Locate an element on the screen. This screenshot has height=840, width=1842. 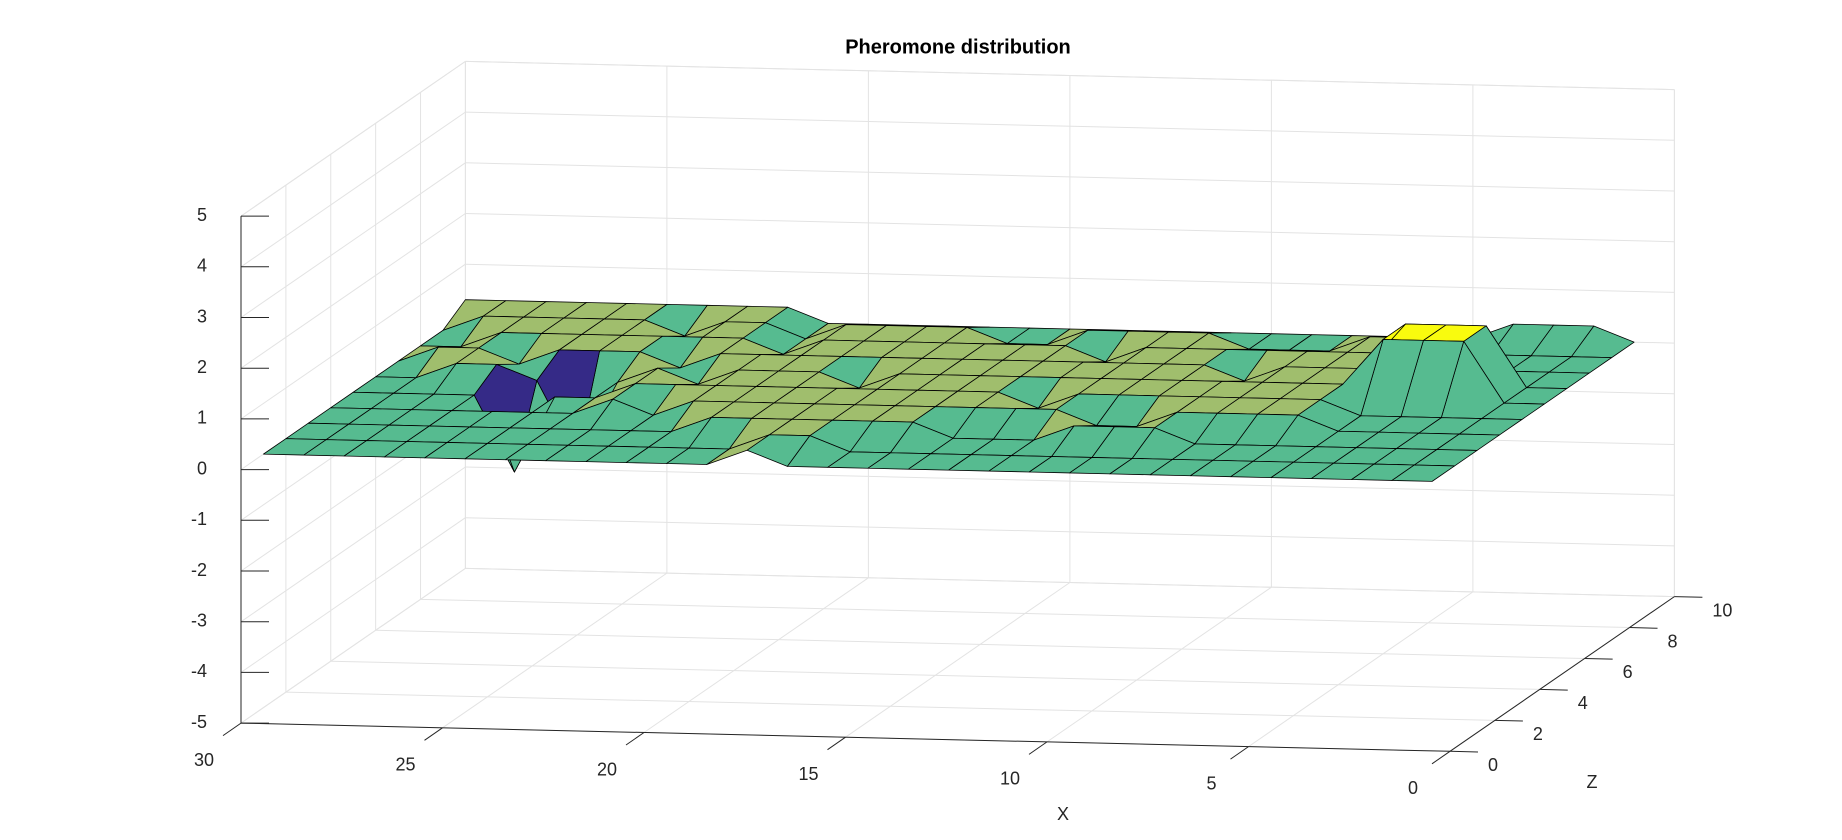
z-tick-label: 5 is located at coordinates (202, 215).